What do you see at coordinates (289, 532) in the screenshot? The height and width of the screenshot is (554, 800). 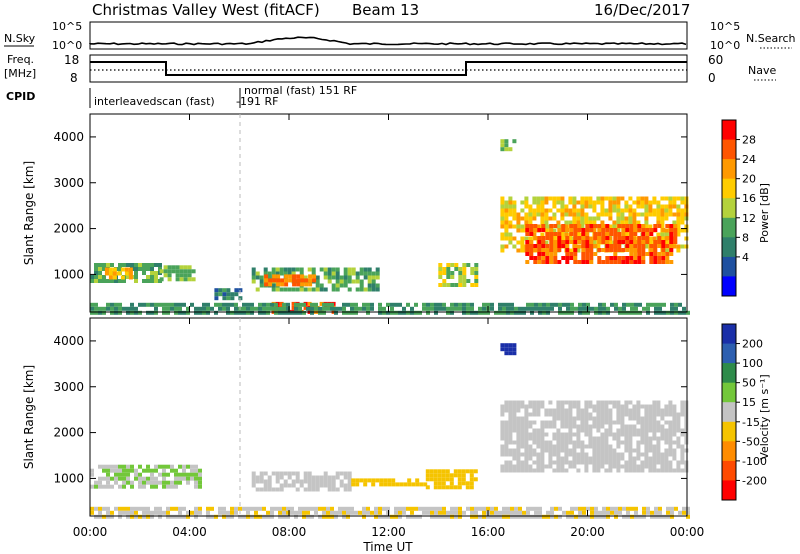 I see `xtick-label: 08:00` at bounding box center [289, 532].